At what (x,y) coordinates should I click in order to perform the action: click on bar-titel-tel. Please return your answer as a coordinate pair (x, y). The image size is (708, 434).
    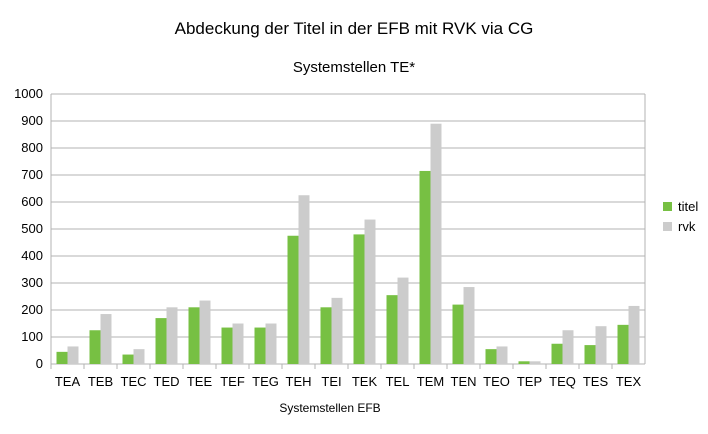
    Looking at the image, I should click on (392, 329).